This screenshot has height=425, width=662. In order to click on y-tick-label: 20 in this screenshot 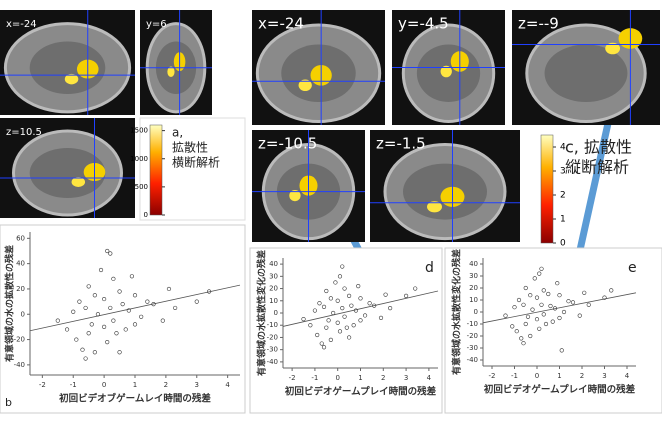, I will do `click(273, 289)`.